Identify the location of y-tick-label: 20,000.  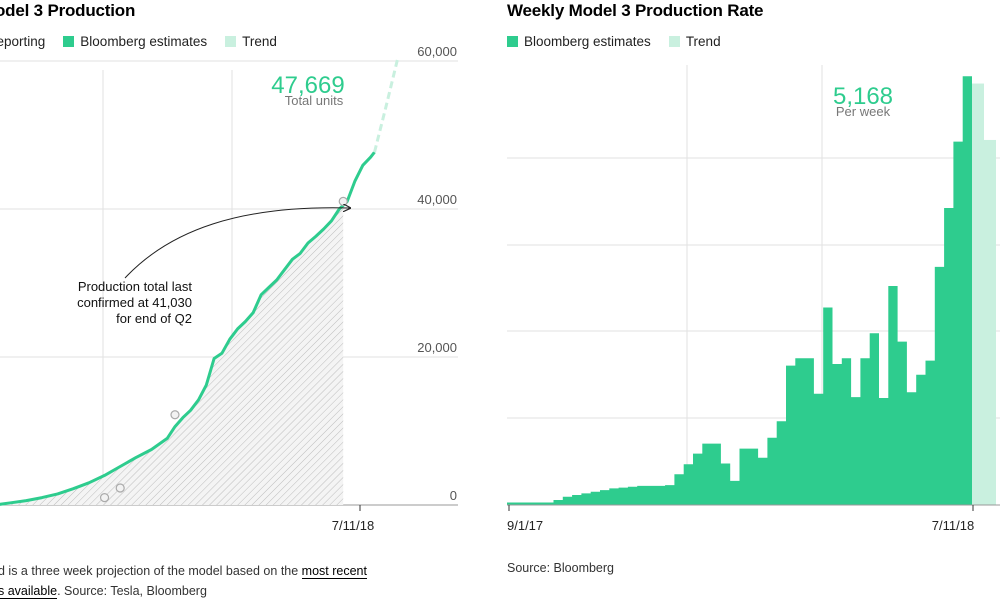
(437, 347).